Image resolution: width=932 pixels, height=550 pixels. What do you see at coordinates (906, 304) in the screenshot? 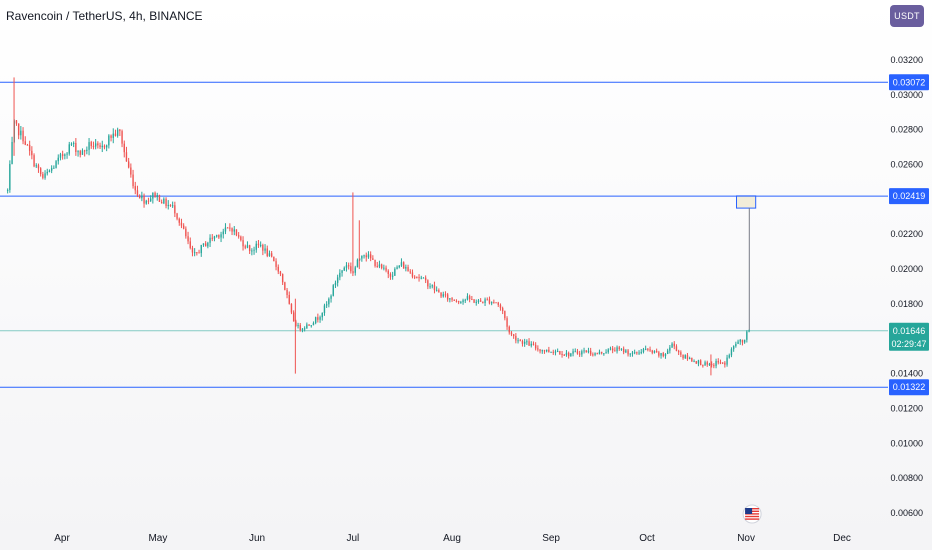
I see `y-tick-label: 0.01800` at bounding box center [906, 304].